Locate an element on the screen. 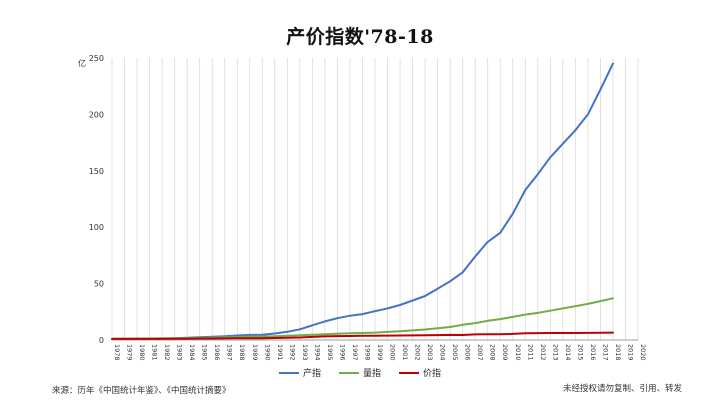  x-tick-label: 1988 is located at coordinates (242, 352).